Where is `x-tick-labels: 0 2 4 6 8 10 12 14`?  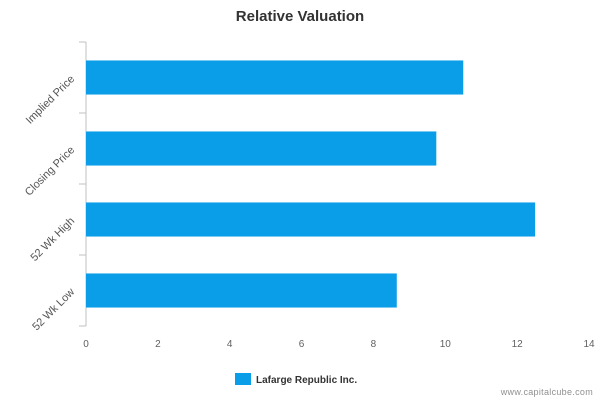 x-tick-labels: 0 2 4 6 8 10 12 14 is located at coordinates (339, 344).